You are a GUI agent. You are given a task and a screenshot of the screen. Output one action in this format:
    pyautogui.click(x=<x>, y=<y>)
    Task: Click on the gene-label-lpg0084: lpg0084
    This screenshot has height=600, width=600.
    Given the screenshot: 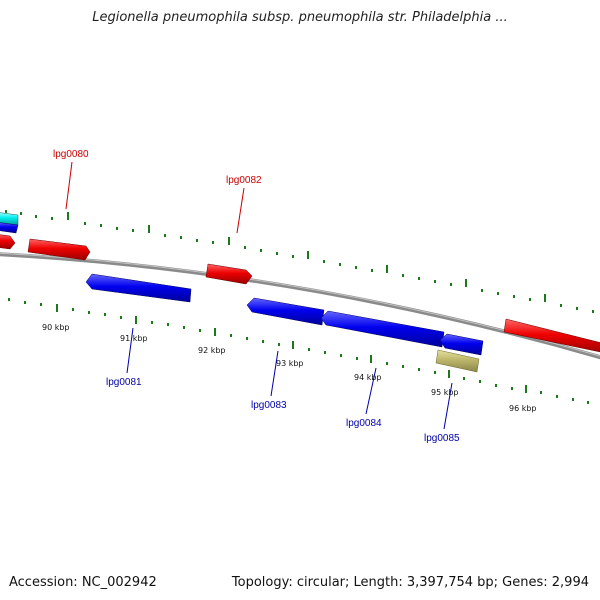 What is the action you would take?
    pyautogui.click(x=364, y=423)
    